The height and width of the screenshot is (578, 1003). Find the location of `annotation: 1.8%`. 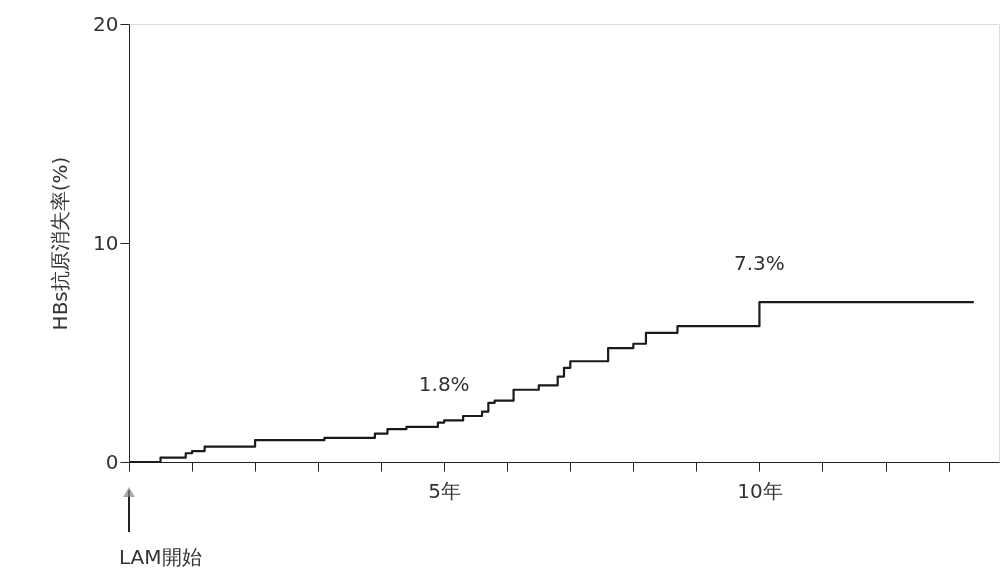

annotation: 1.8% is located at coordinates (444, 383).